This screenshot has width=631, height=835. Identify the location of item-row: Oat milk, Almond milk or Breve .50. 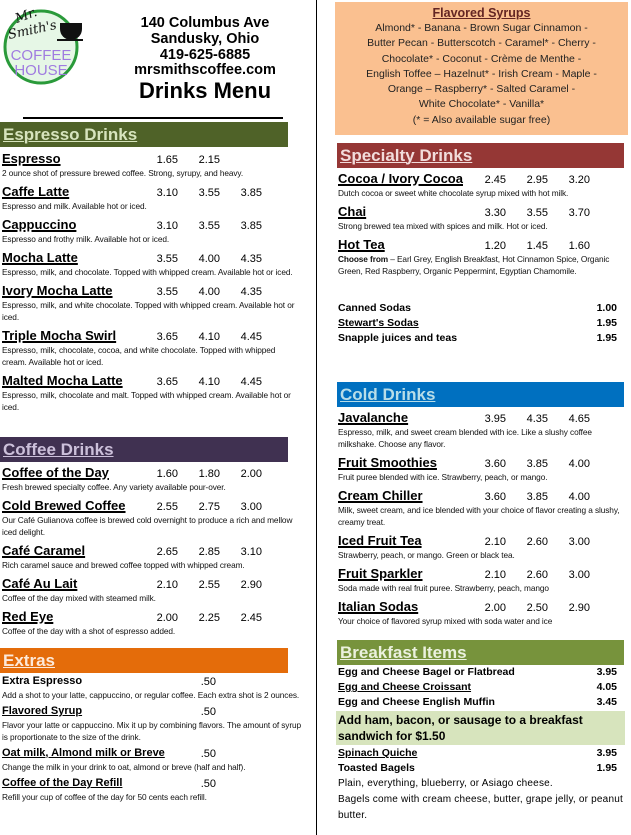
(152, 753).